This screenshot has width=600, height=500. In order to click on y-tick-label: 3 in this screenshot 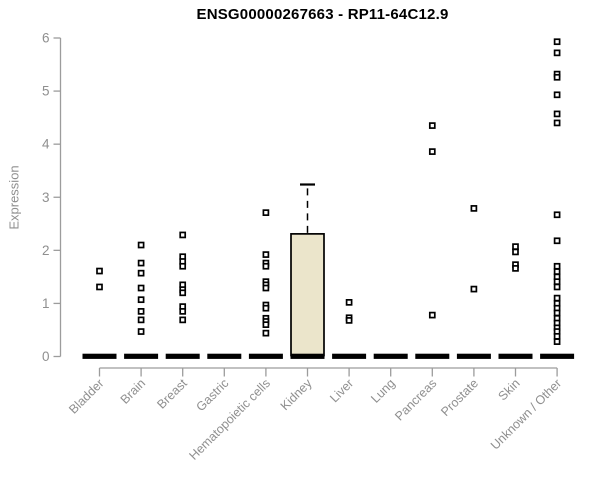, I will do `click(46, 197)`.